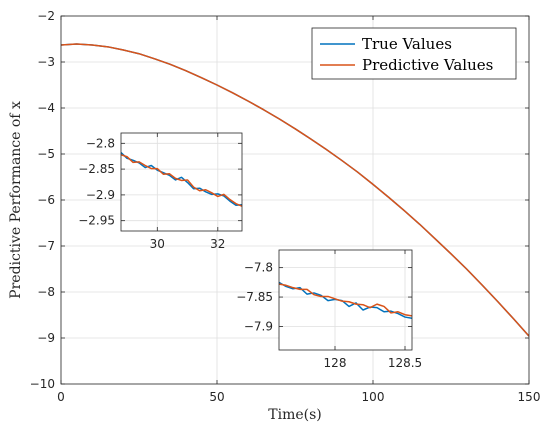 The image size is (550, 438). I want to click on inset1-x-tick-label: 30, so click(157, 244).